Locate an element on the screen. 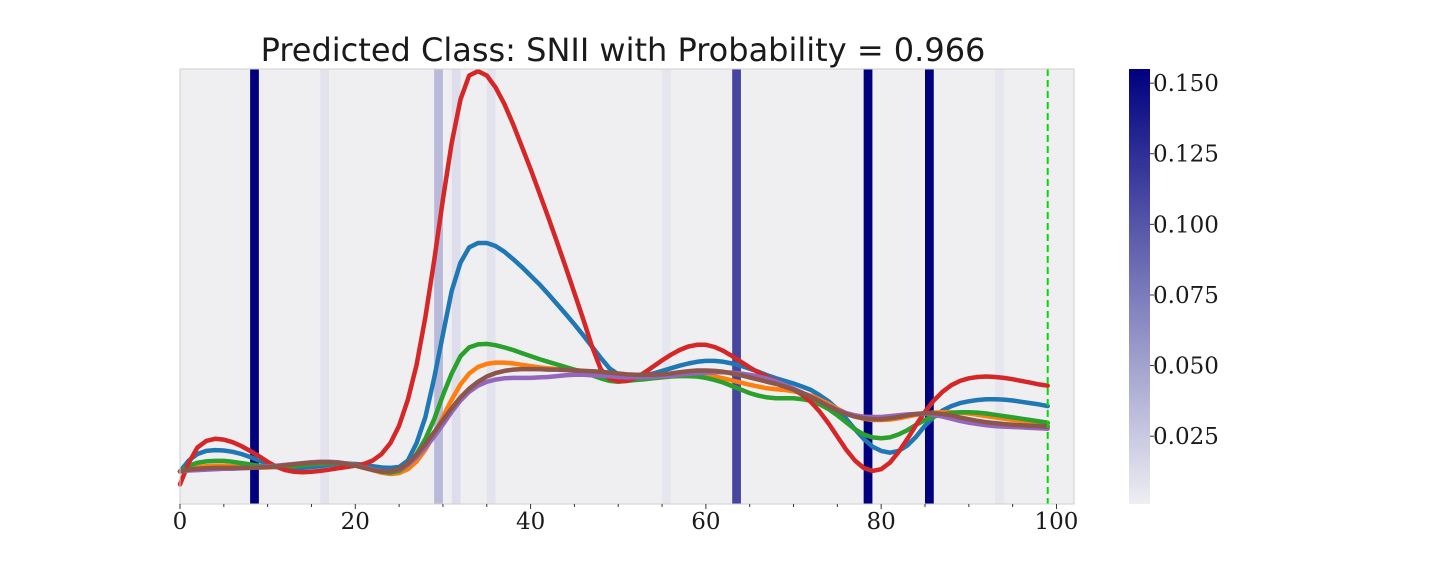 Image resolution: width=1440 pixels, height=576 pixels. colorbar-tick-label: 0.025 is located at coordinates (1186, 437).